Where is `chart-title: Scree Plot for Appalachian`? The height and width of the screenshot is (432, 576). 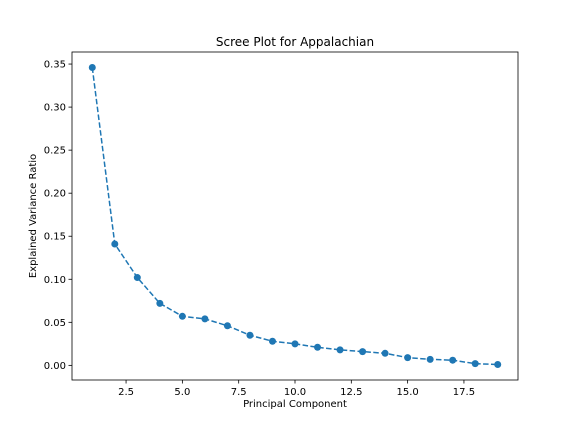 chart-title: Scree Plot for Appalachian is located at coordinates (295, 42).